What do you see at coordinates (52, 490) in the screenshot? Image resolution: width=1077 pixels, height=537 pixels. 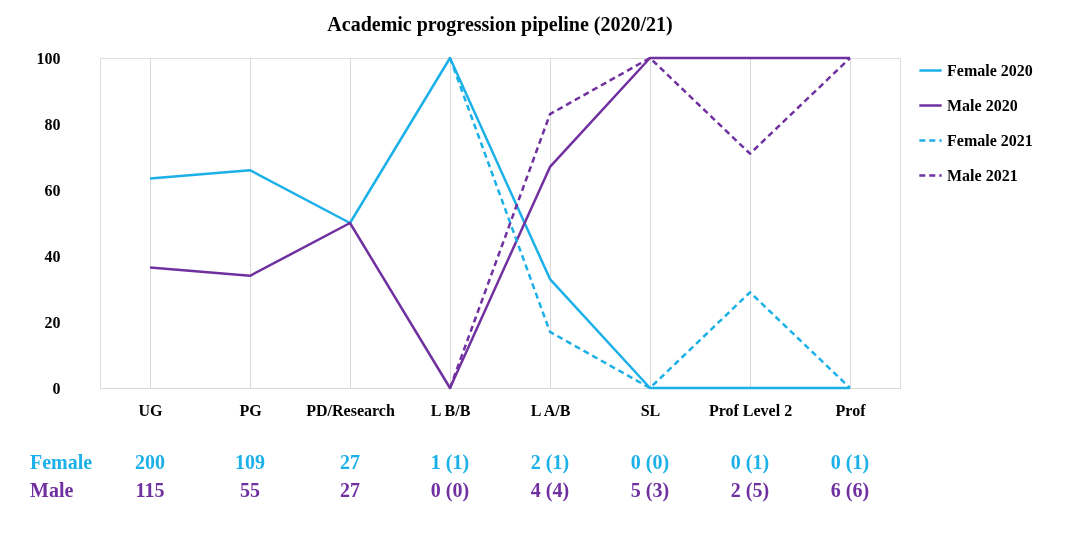 I see `text: Male` at bounding box center [52, 490].